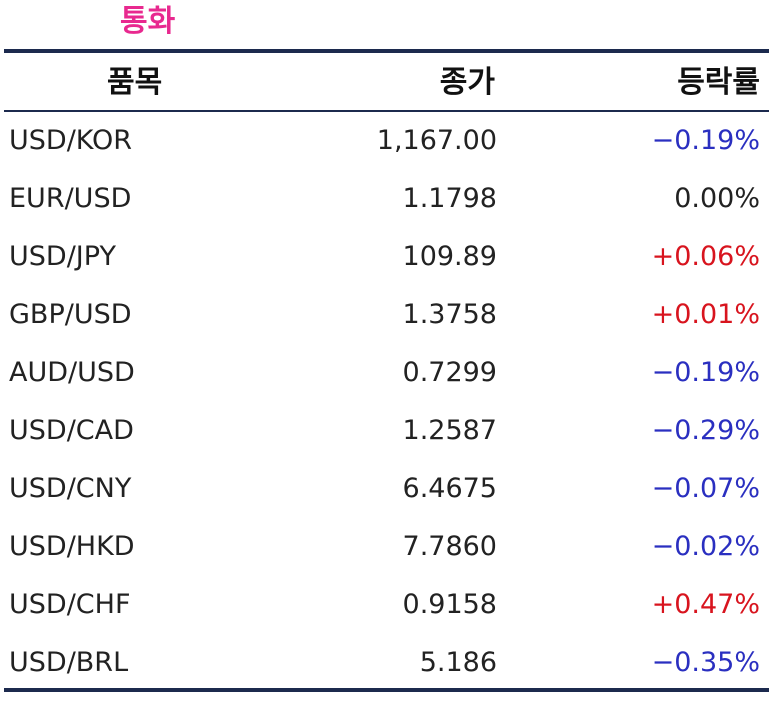 The height and width of the screenshot is (702, 773). I want to click on section-title: 통화, so click(148, 21).